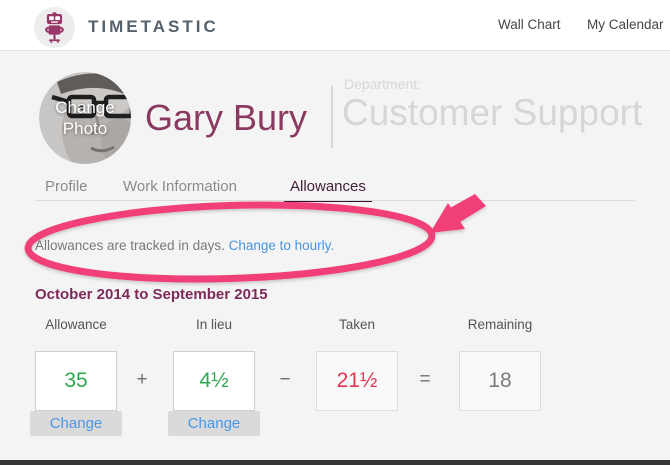 The height and width of the screenshot is (465, 670). Describe the element at coordinates (214, 423) in the screenshot. I see `change-in-lieu-button: Change` at that location.